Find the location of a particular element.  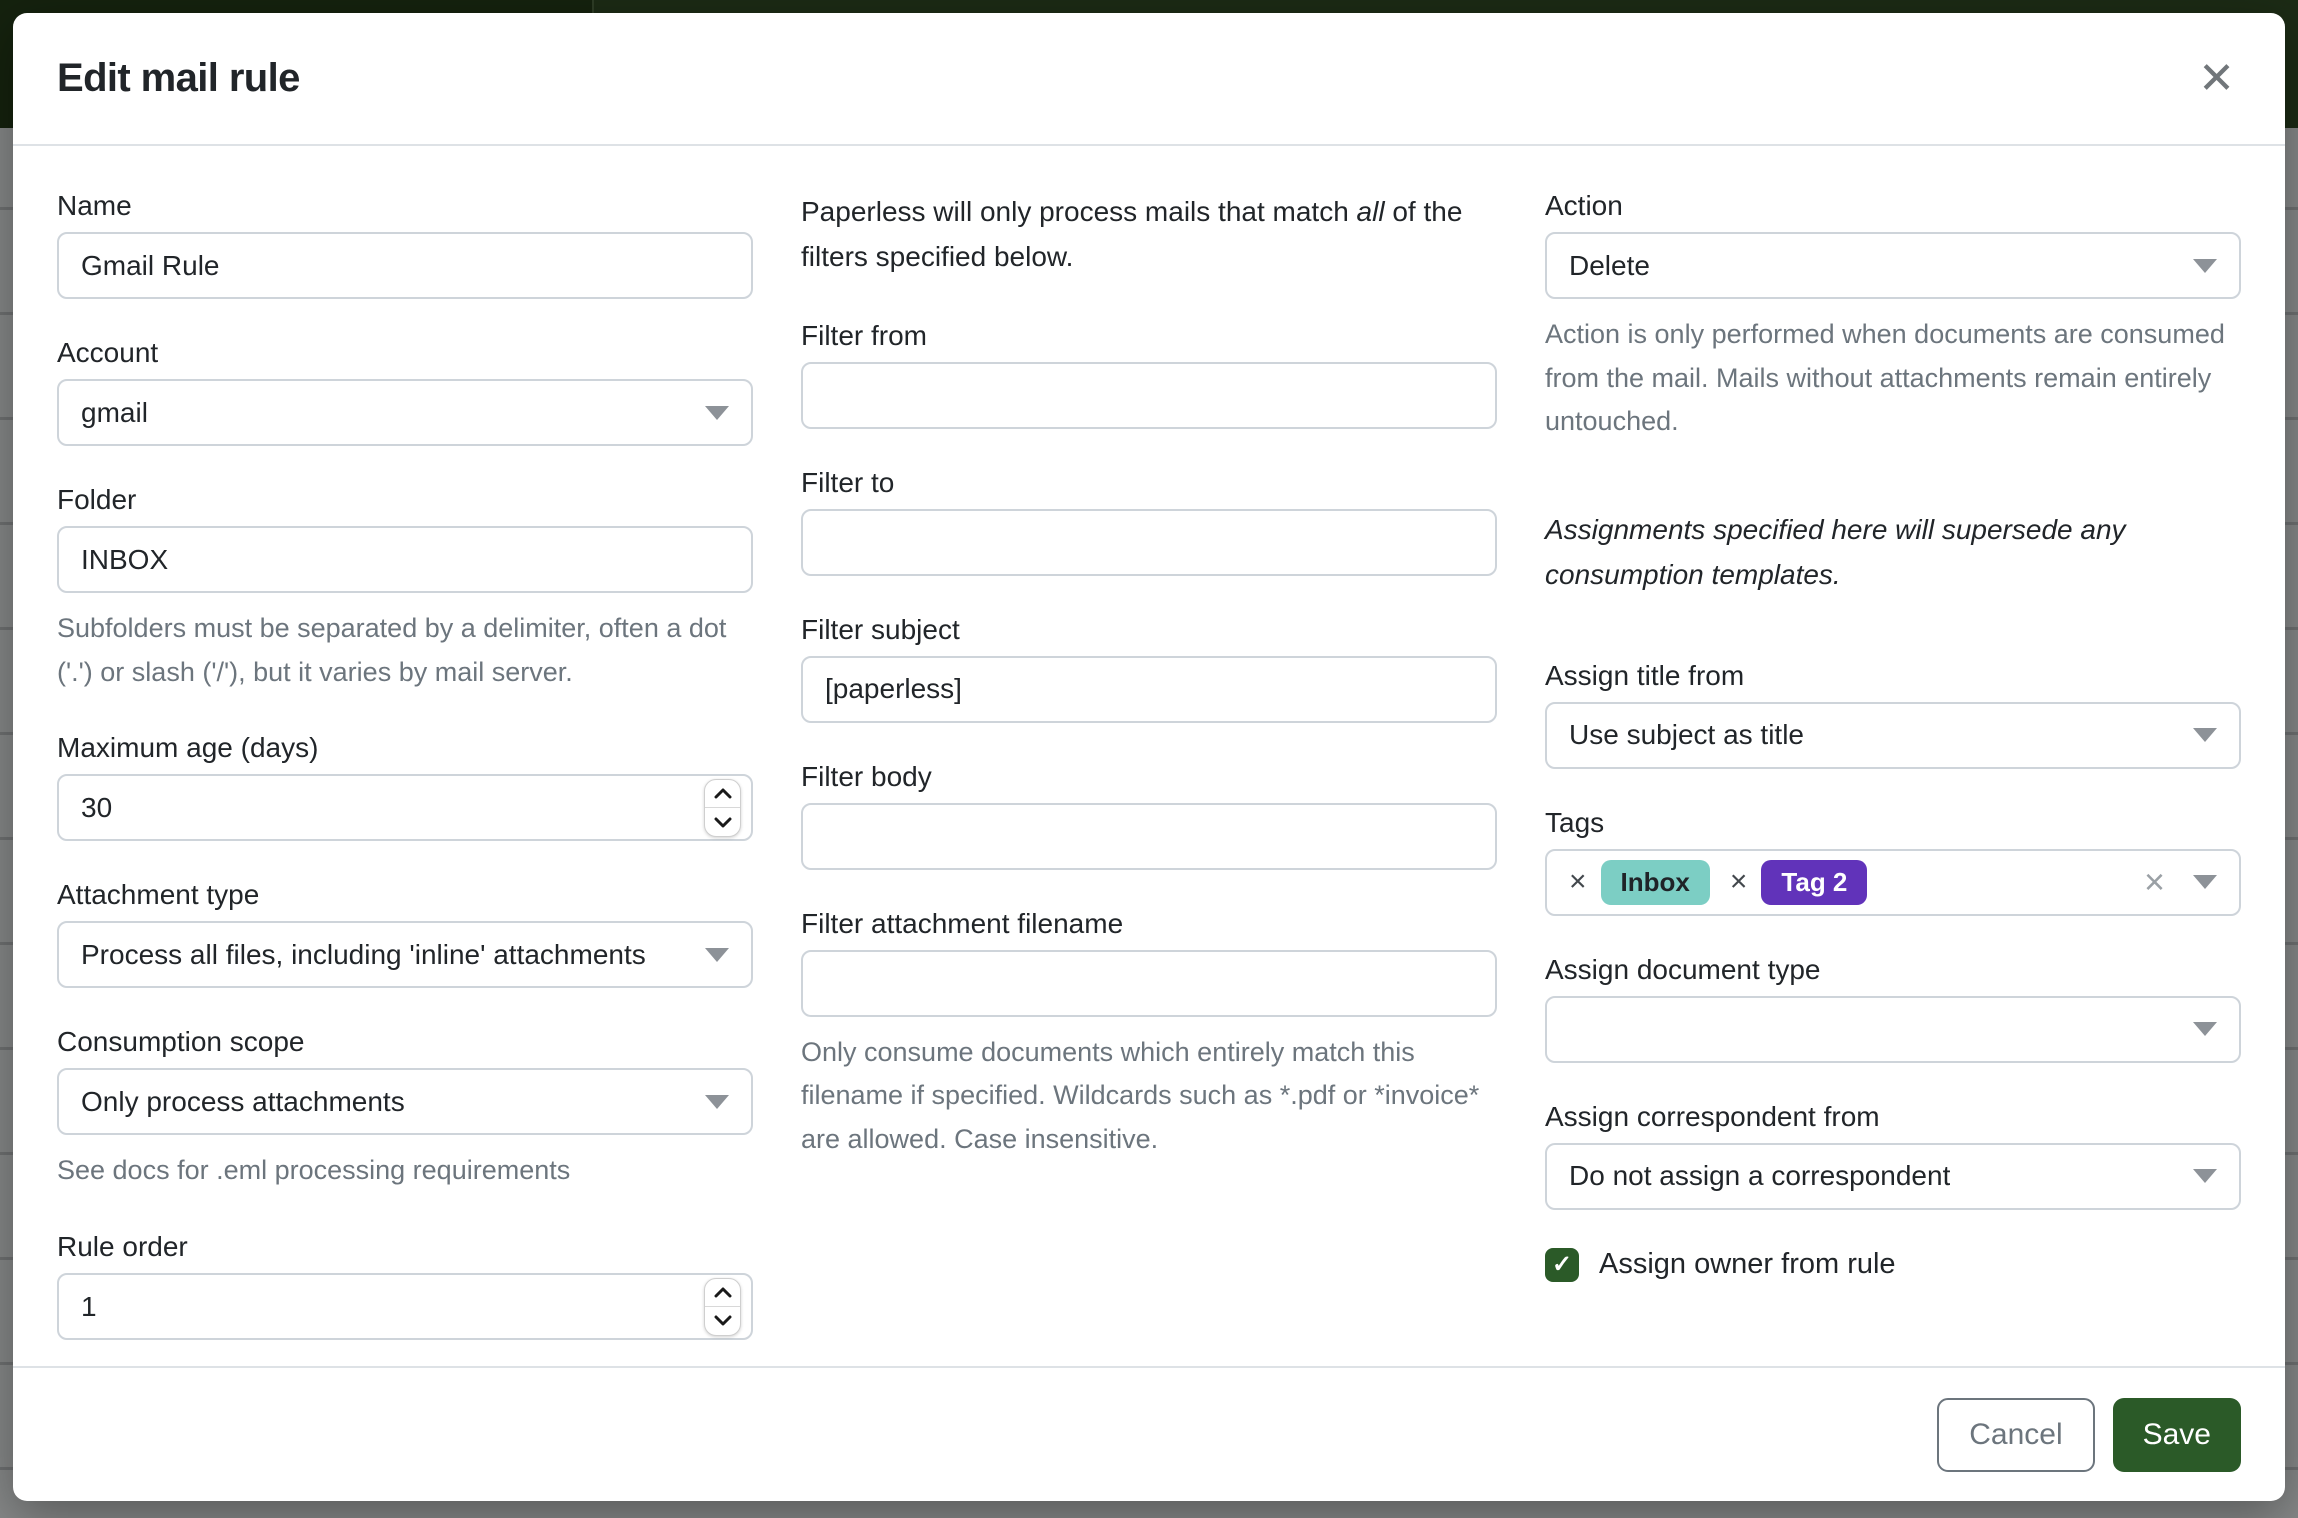

action-value: Delete is located at coordinates (1609, 265).